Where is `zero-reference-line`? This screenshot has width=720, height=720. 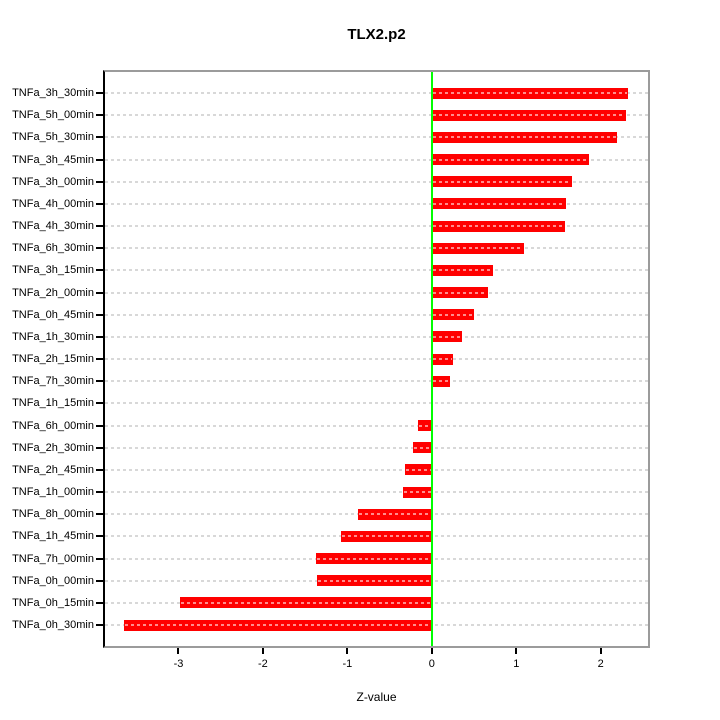 zero-reference-line is located at coordinates (431, 359).